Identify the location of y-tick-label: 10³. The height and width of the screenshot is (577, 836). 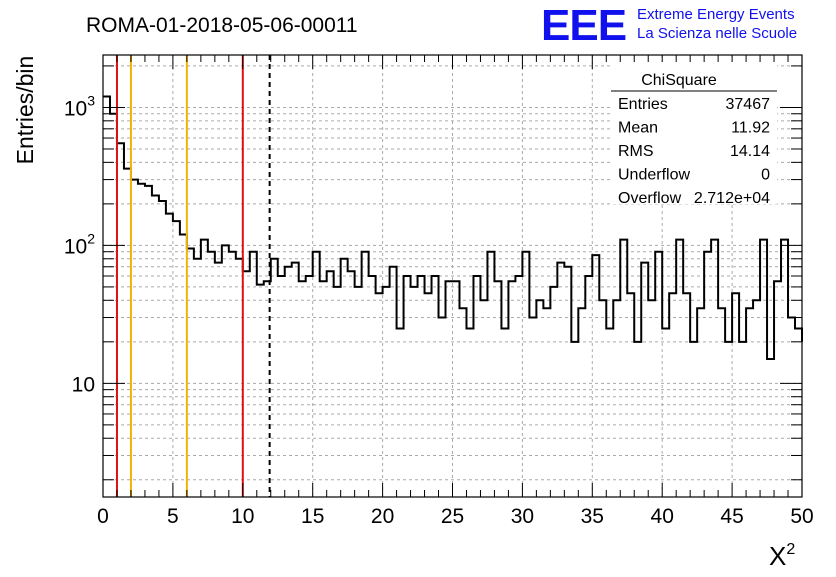
(79, 106).